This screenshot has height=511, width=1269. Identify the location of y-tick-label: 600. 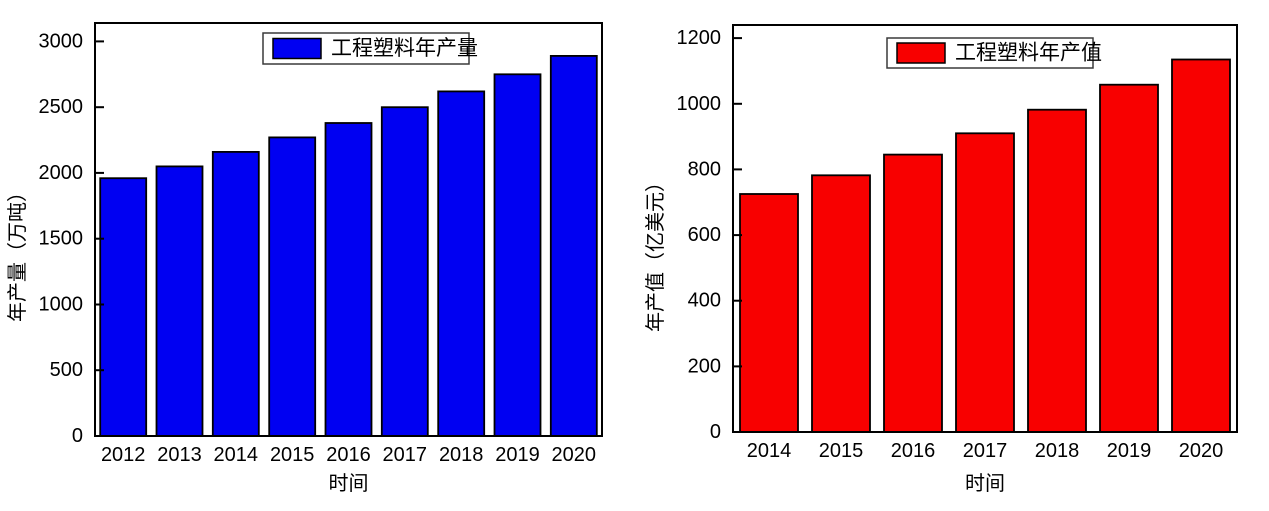
(704, 235).